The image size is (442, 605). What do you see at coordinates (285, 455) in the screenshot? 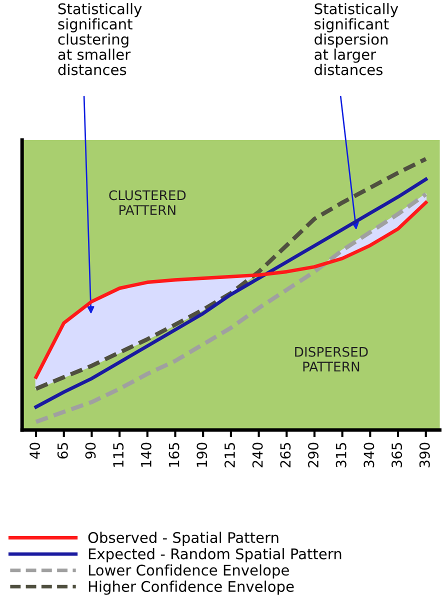
I see `x-tick-label: 265` at bounding box center [285, 455].